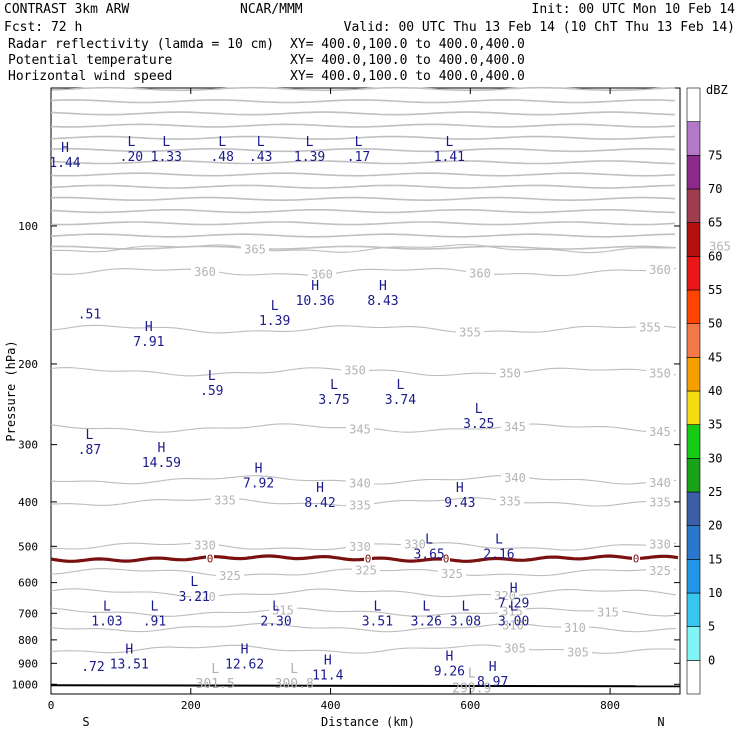 This screenshot has height=740, width=740. Describe the element at coordinates (90, 60) in the screenshot. I see `legend-name-1: Potential temperature` at that location.